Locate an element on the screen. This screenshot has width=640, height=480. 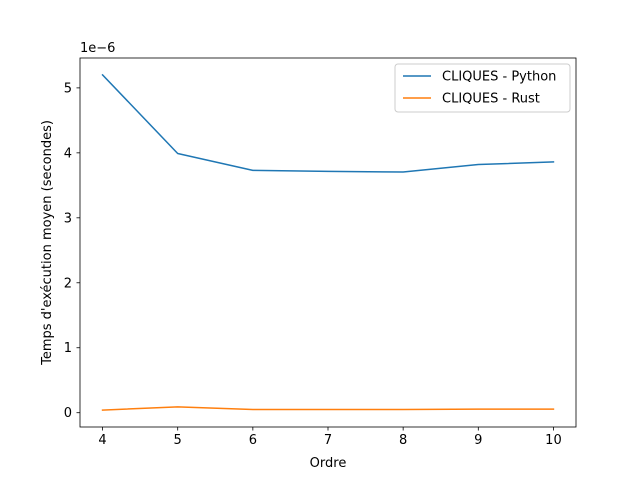
x-tick-label: 7 is located at coordinates (328, 440).